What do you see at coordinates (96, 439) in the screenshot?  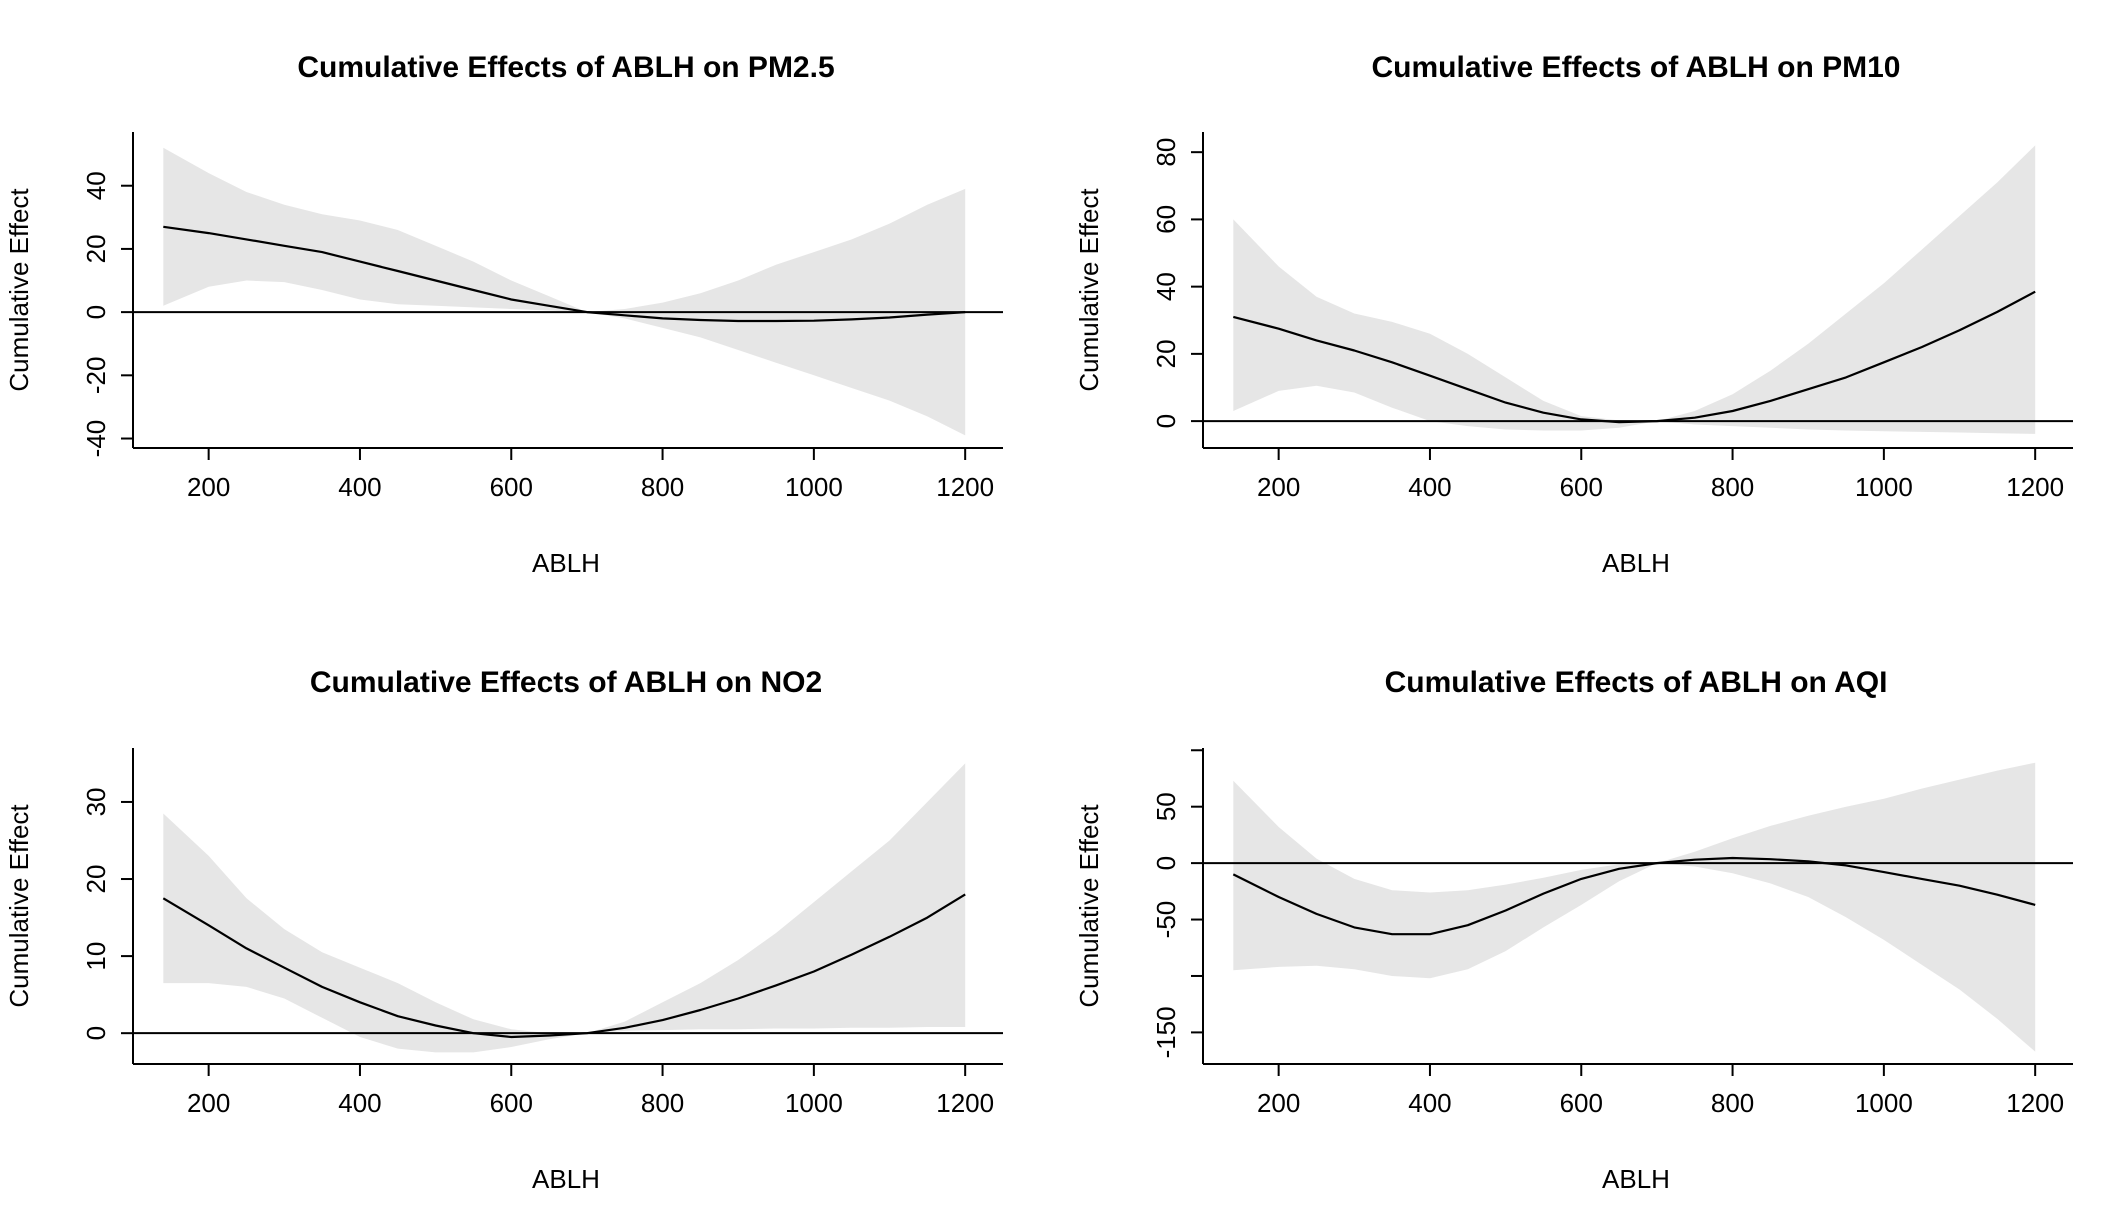 I see `y-tick-label: -40` at bounding box center [96, 439].